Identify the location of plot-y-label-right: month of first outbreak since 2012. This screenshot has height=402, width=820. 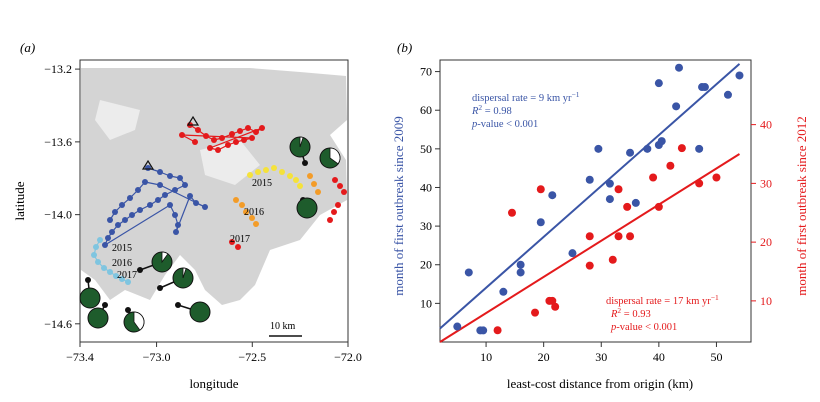
(801, 205).